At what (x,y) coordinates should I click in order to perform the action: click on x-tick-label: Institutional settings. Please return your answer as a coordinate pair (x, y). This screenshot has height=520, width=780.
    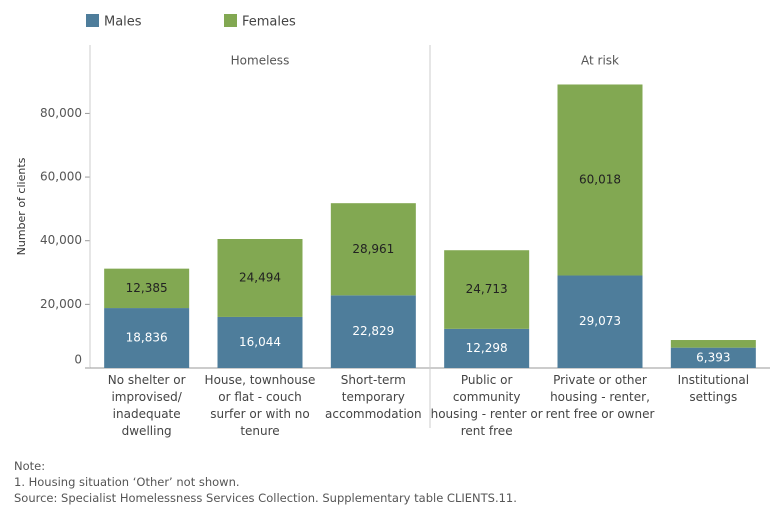
    Looking at the image, I should click on (713, 388).